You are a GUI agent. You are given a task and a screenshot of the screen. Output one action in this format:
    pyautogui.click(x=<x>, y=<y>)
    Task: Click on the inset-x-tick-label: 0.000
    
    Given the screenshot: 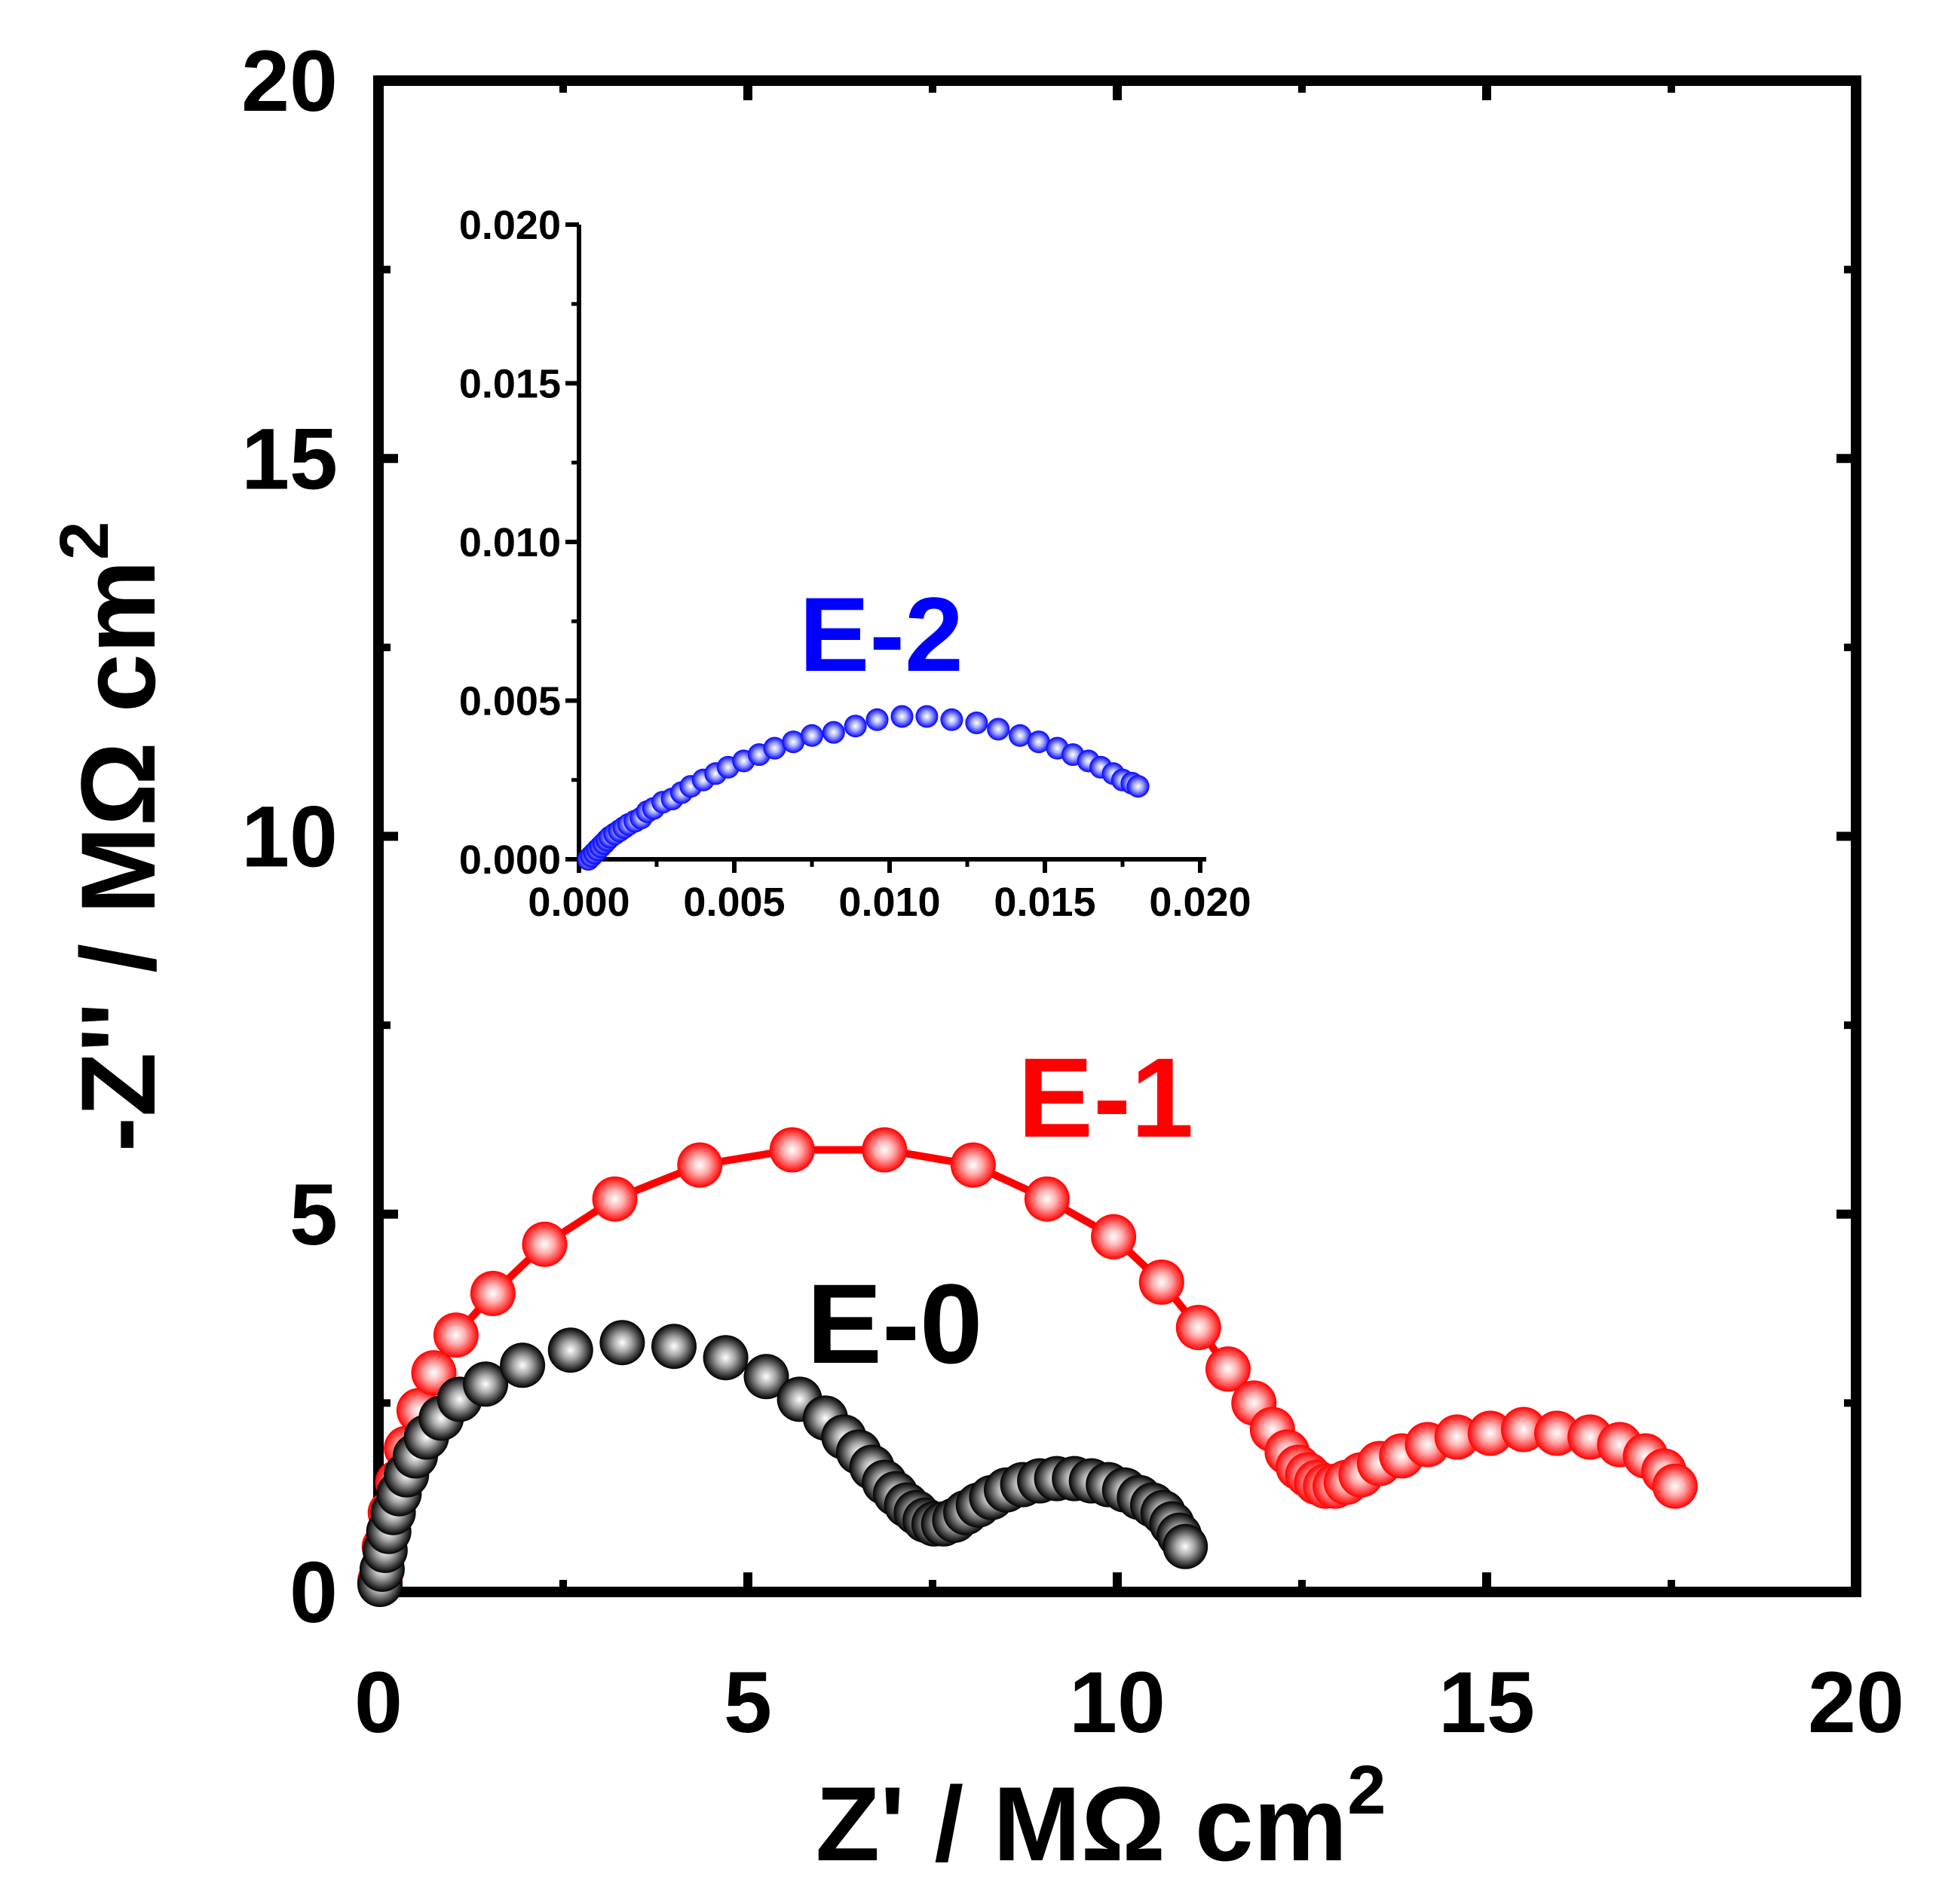 What is the action you would take?
    pyautogui.click(x=578, y=902)
    